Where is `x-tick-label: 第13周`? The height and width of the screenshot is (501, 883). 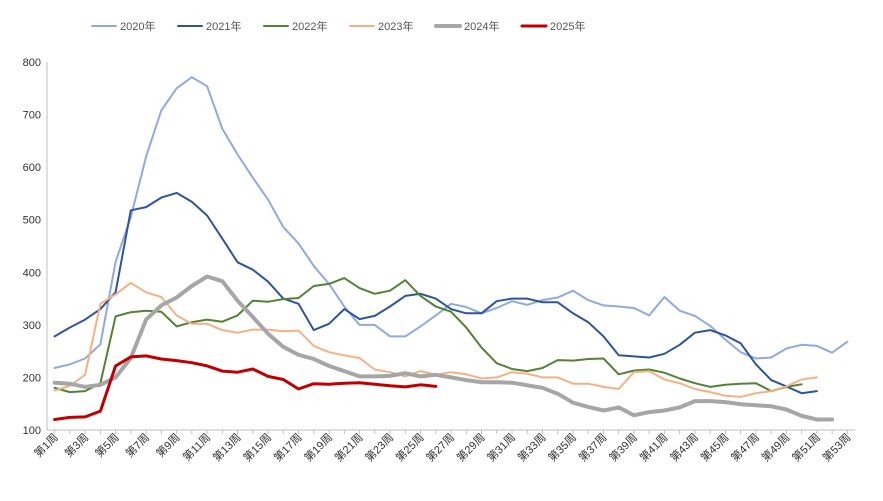
x-tick-label: 第13周 is located at coordinates (227, 447).